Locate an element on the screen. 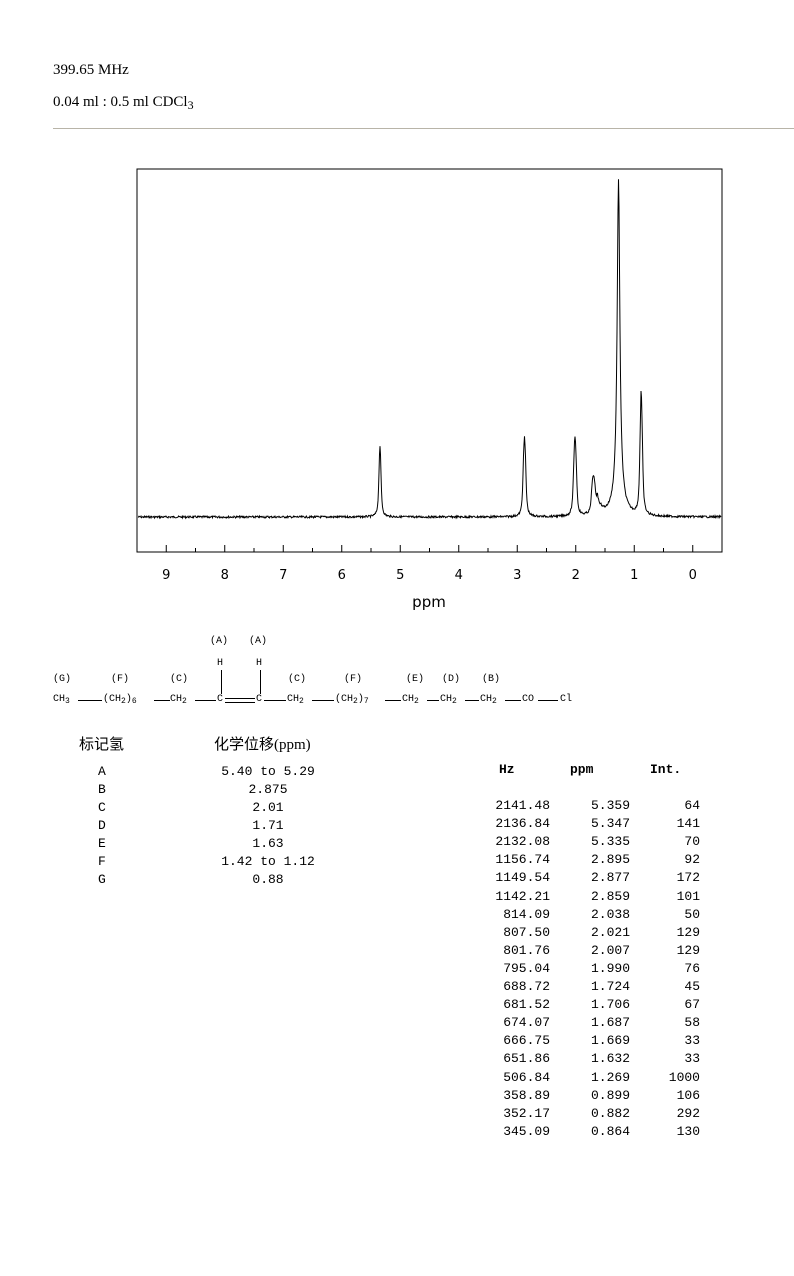 The height and width of the screenshot is (1276, 794). ch2-d-text: CH is located at coordinates (446, 699).